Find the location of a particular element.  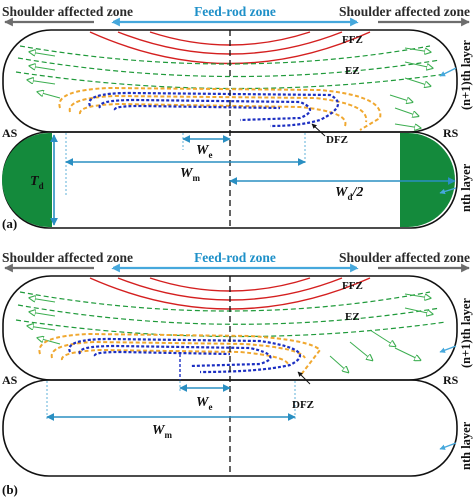

ez-label-a: EZ is located at coordinates (352, 71).